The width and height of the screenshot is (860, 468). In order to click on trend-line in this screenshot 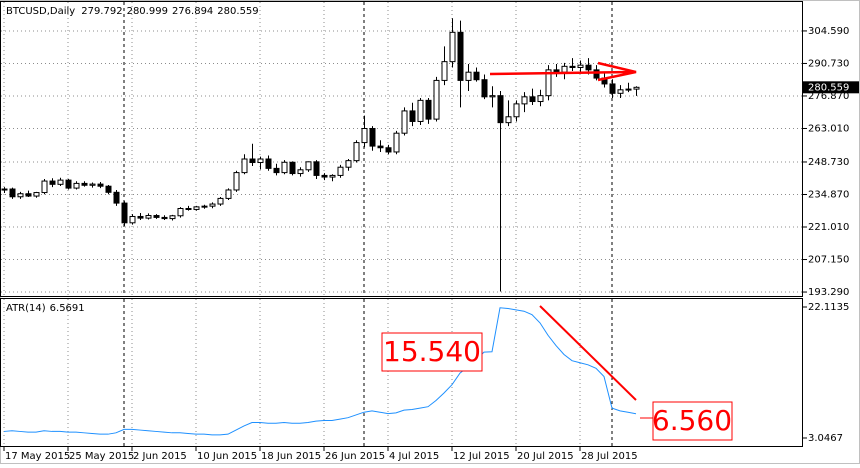, I will do `click(588, 353)`.